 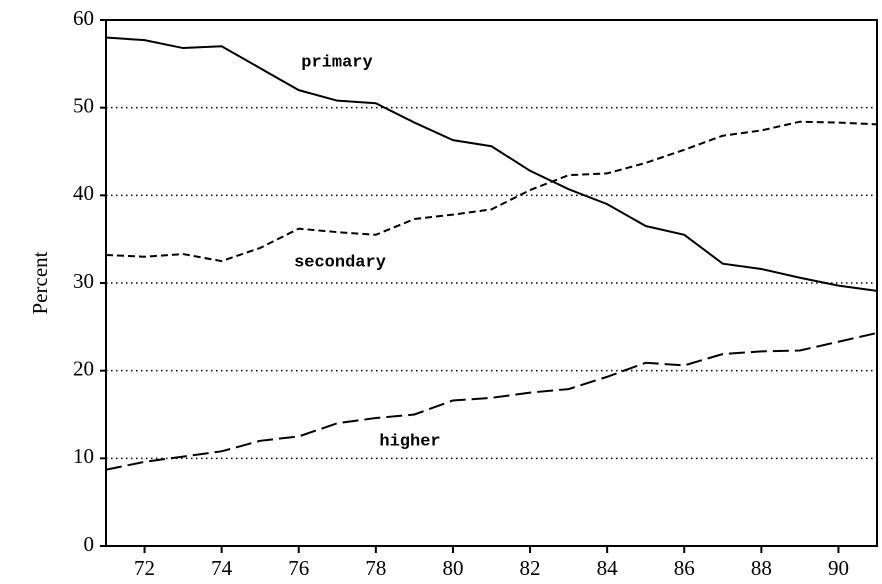 What do you see at coordinates (375, 568) in the screenshot?
I see `x-tick-label: 78` at bounding box center [375, 568].